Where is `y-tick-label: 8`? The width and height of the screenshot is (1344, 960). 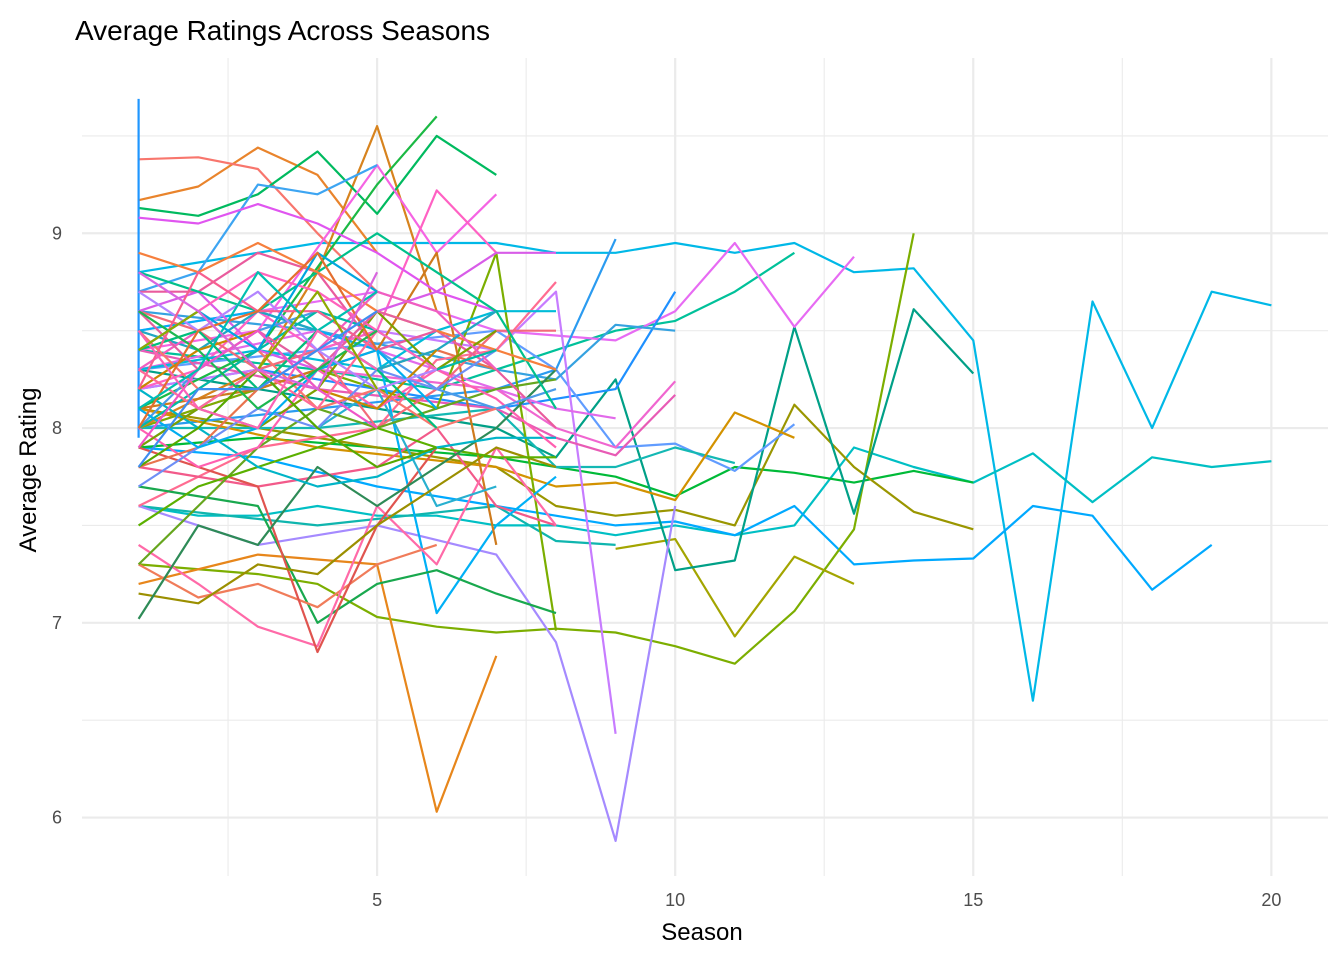
y-tick-label: 8 is located at coordinates (57, 428).